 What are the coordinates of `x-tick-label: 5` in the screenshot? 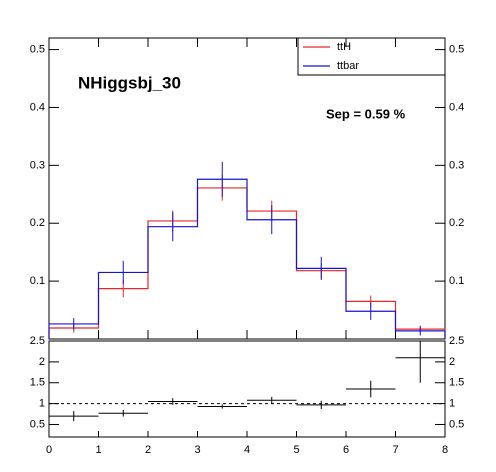 It's located at (296, 450).